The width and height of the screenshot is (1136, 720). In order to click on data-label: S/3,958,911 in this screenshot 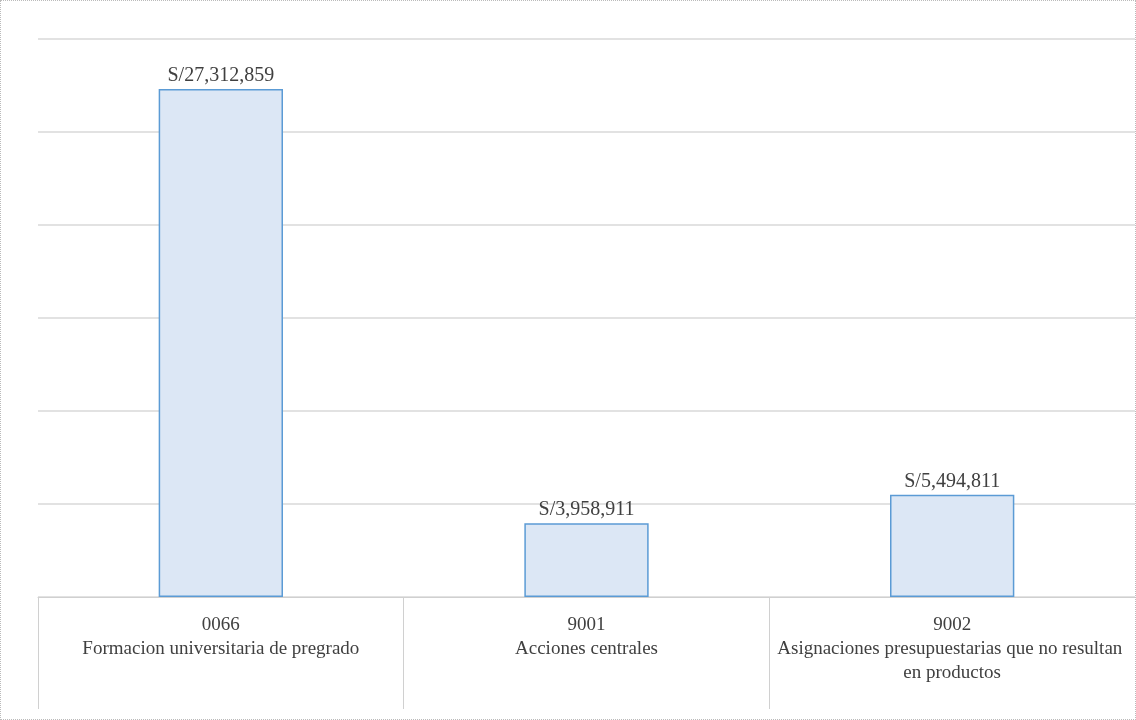, I will do `click(586, 508)`.